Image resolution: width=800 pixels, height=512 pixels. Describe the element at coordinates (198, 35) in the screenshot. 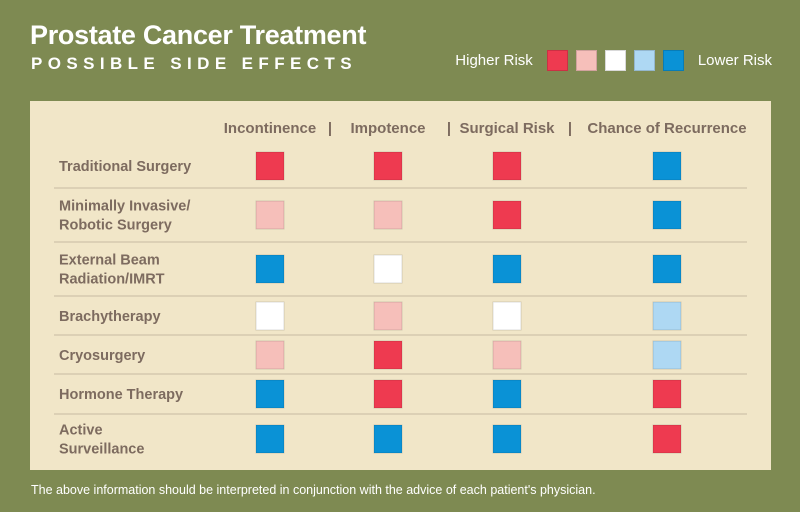

I see `page-title: Prostate Cancer Treatment` at that location.